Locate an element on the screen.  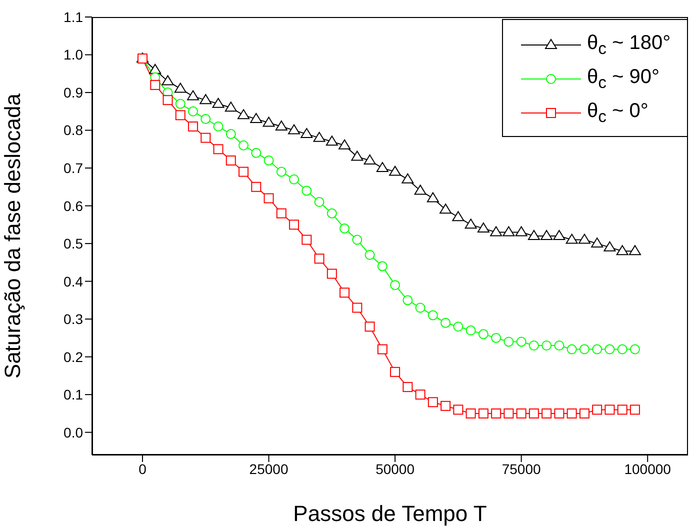
x-axis-title: Passos de Tempo T is located at coordinates (390, 513).